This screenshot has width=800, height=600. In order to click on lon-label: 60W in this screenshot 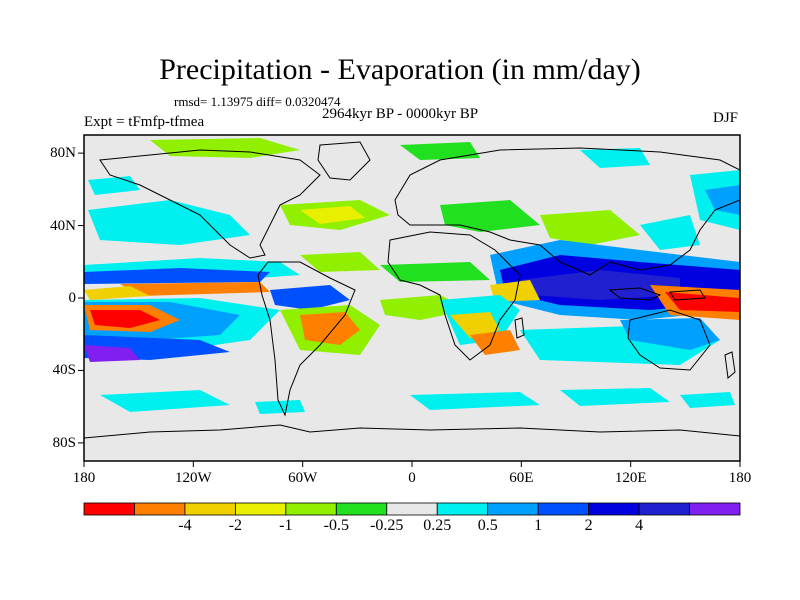, I will do `click(303, 478)`.